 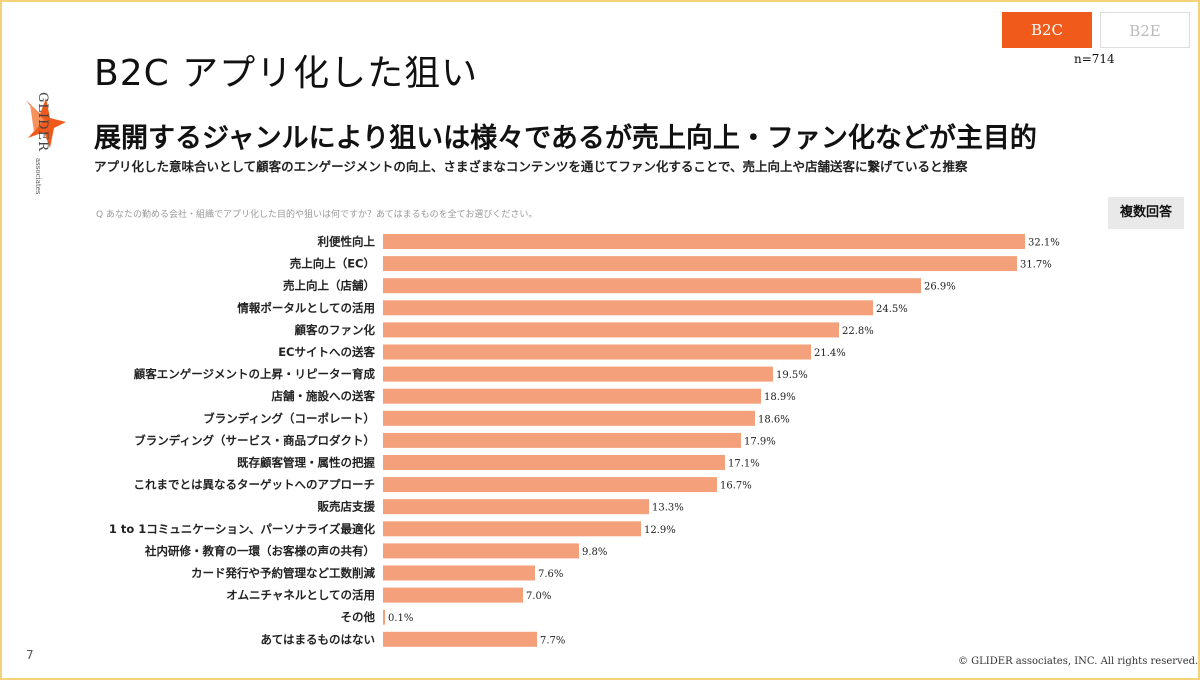 I want to click on value-label: 16.7%, so click(x=736, y=486).